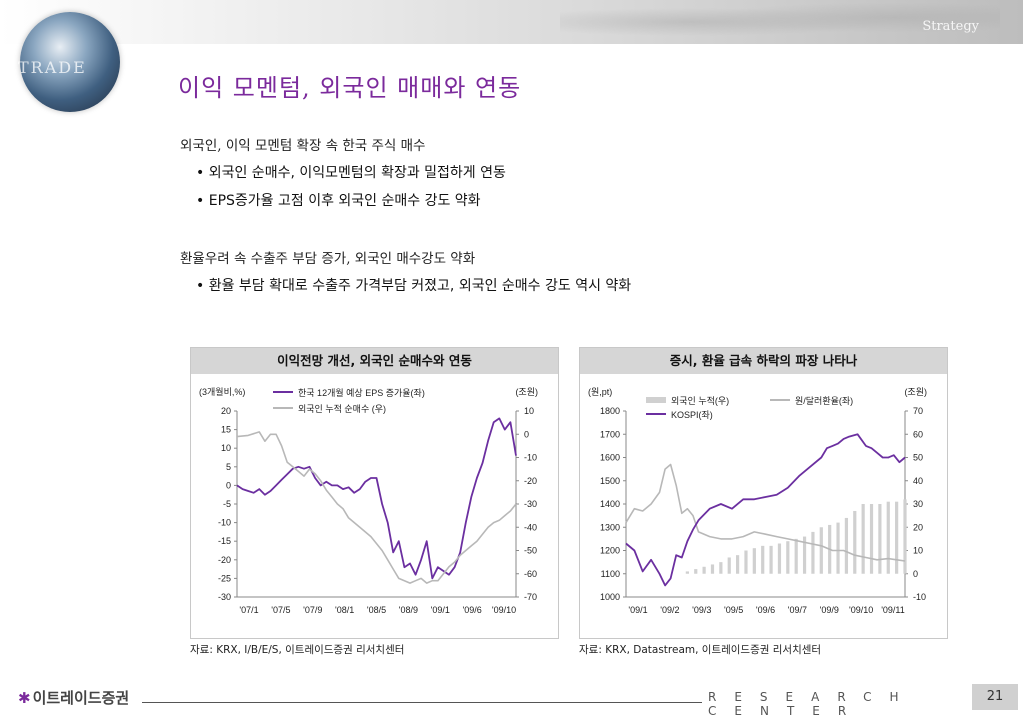  I want to click on chart-2-right-tick-label: 30, so click(918, 504).